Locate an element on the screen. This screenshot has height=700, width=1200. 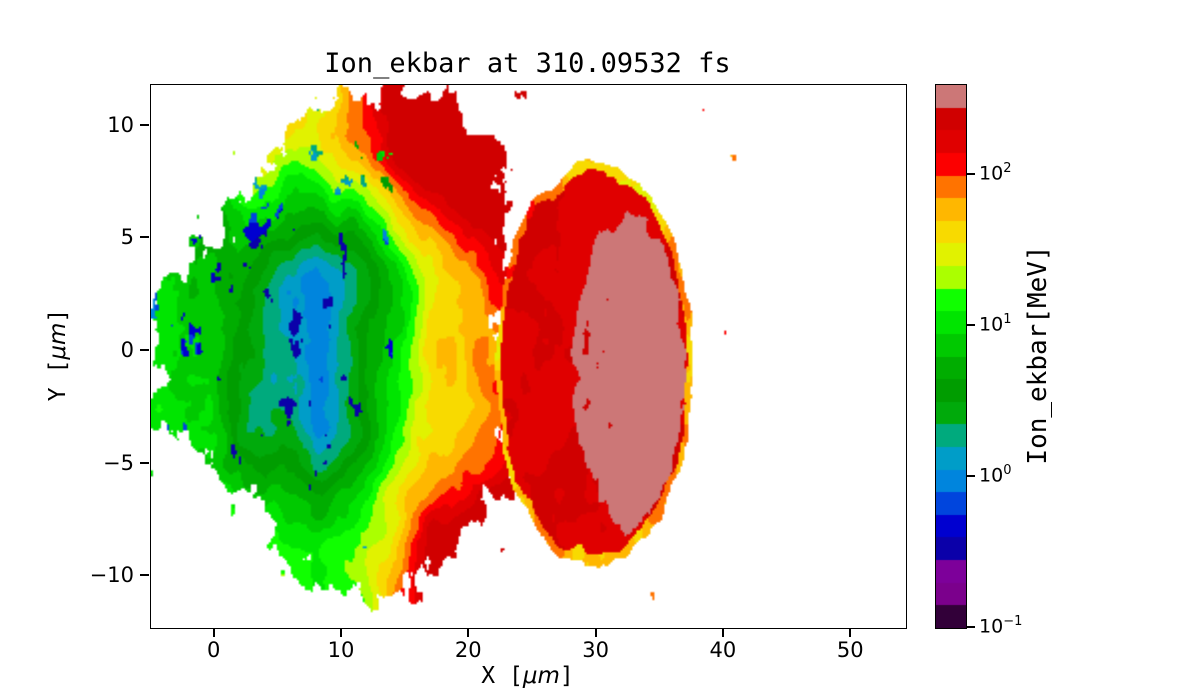
x-axis-label: X [μm] is located at coordinates (527, 676).